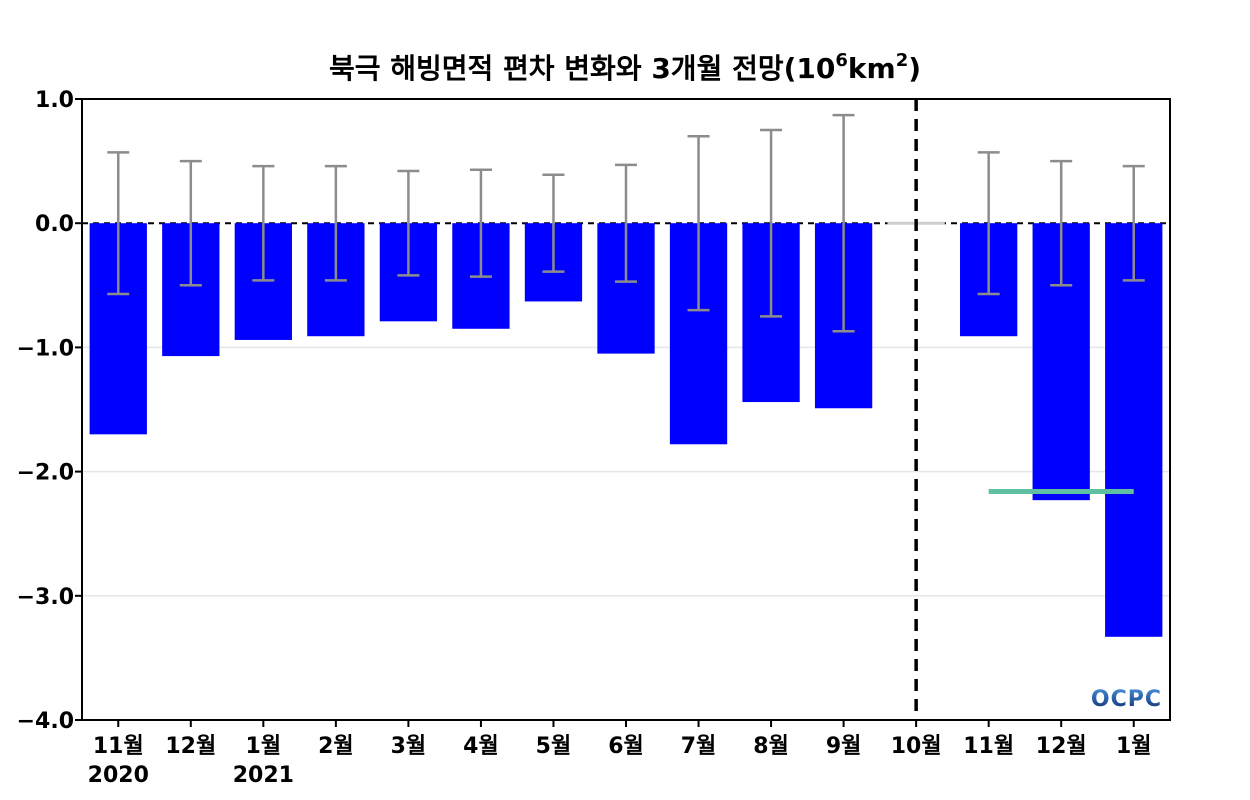  I want to click on x-tick-label: 3월, so click(409, 746).